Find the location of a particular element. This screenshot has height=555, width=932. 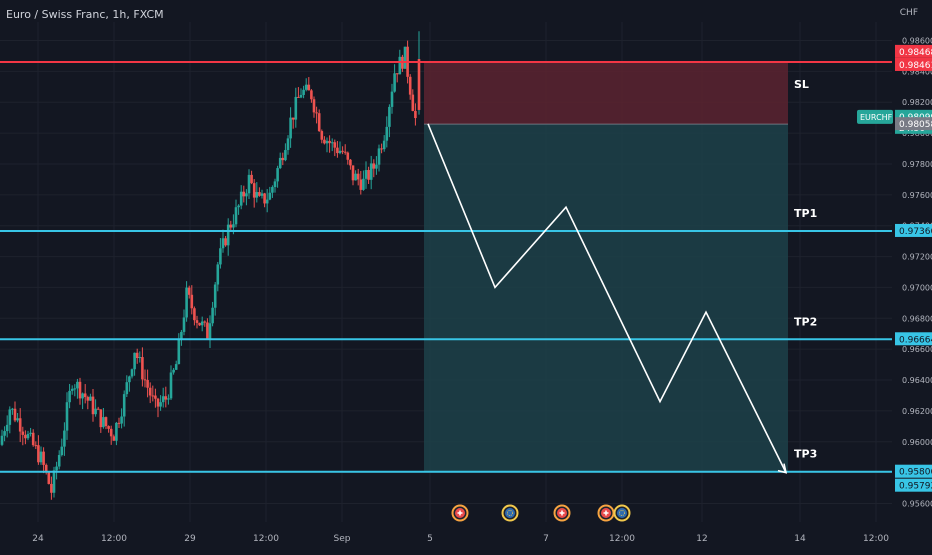

price-tick-label: 0.97000 is located at coordinates (917, 287).